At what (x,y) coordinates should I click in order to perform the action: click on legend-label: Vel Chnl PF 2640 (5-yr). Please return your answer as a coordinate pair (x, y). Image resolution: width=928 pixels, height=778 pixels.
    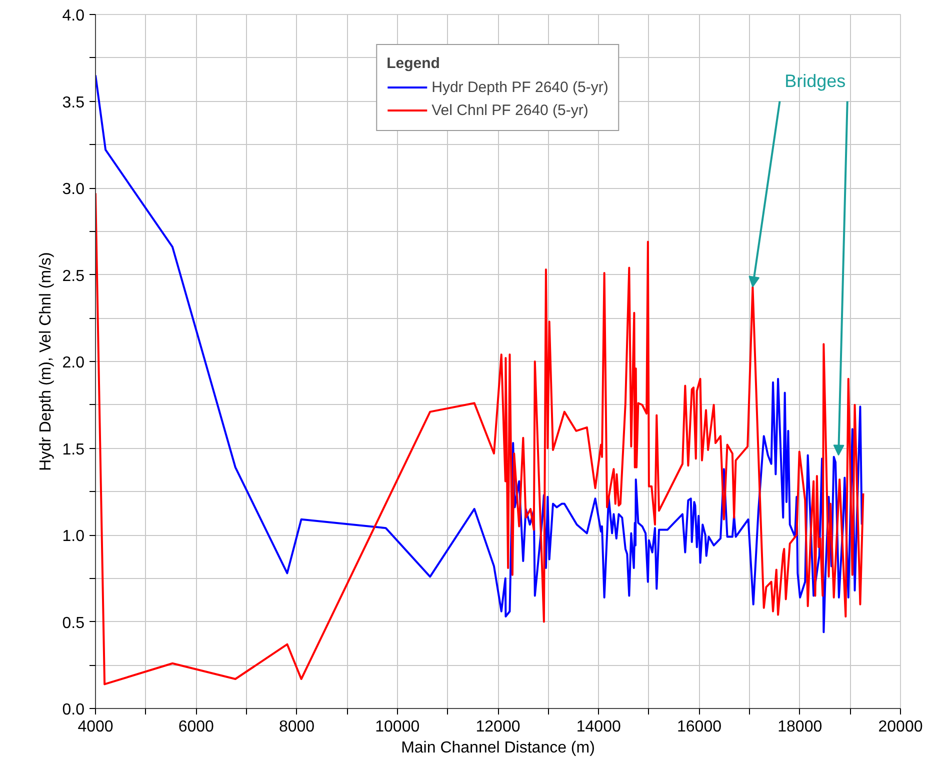
    Looking at the image, I should click on (510, 110).